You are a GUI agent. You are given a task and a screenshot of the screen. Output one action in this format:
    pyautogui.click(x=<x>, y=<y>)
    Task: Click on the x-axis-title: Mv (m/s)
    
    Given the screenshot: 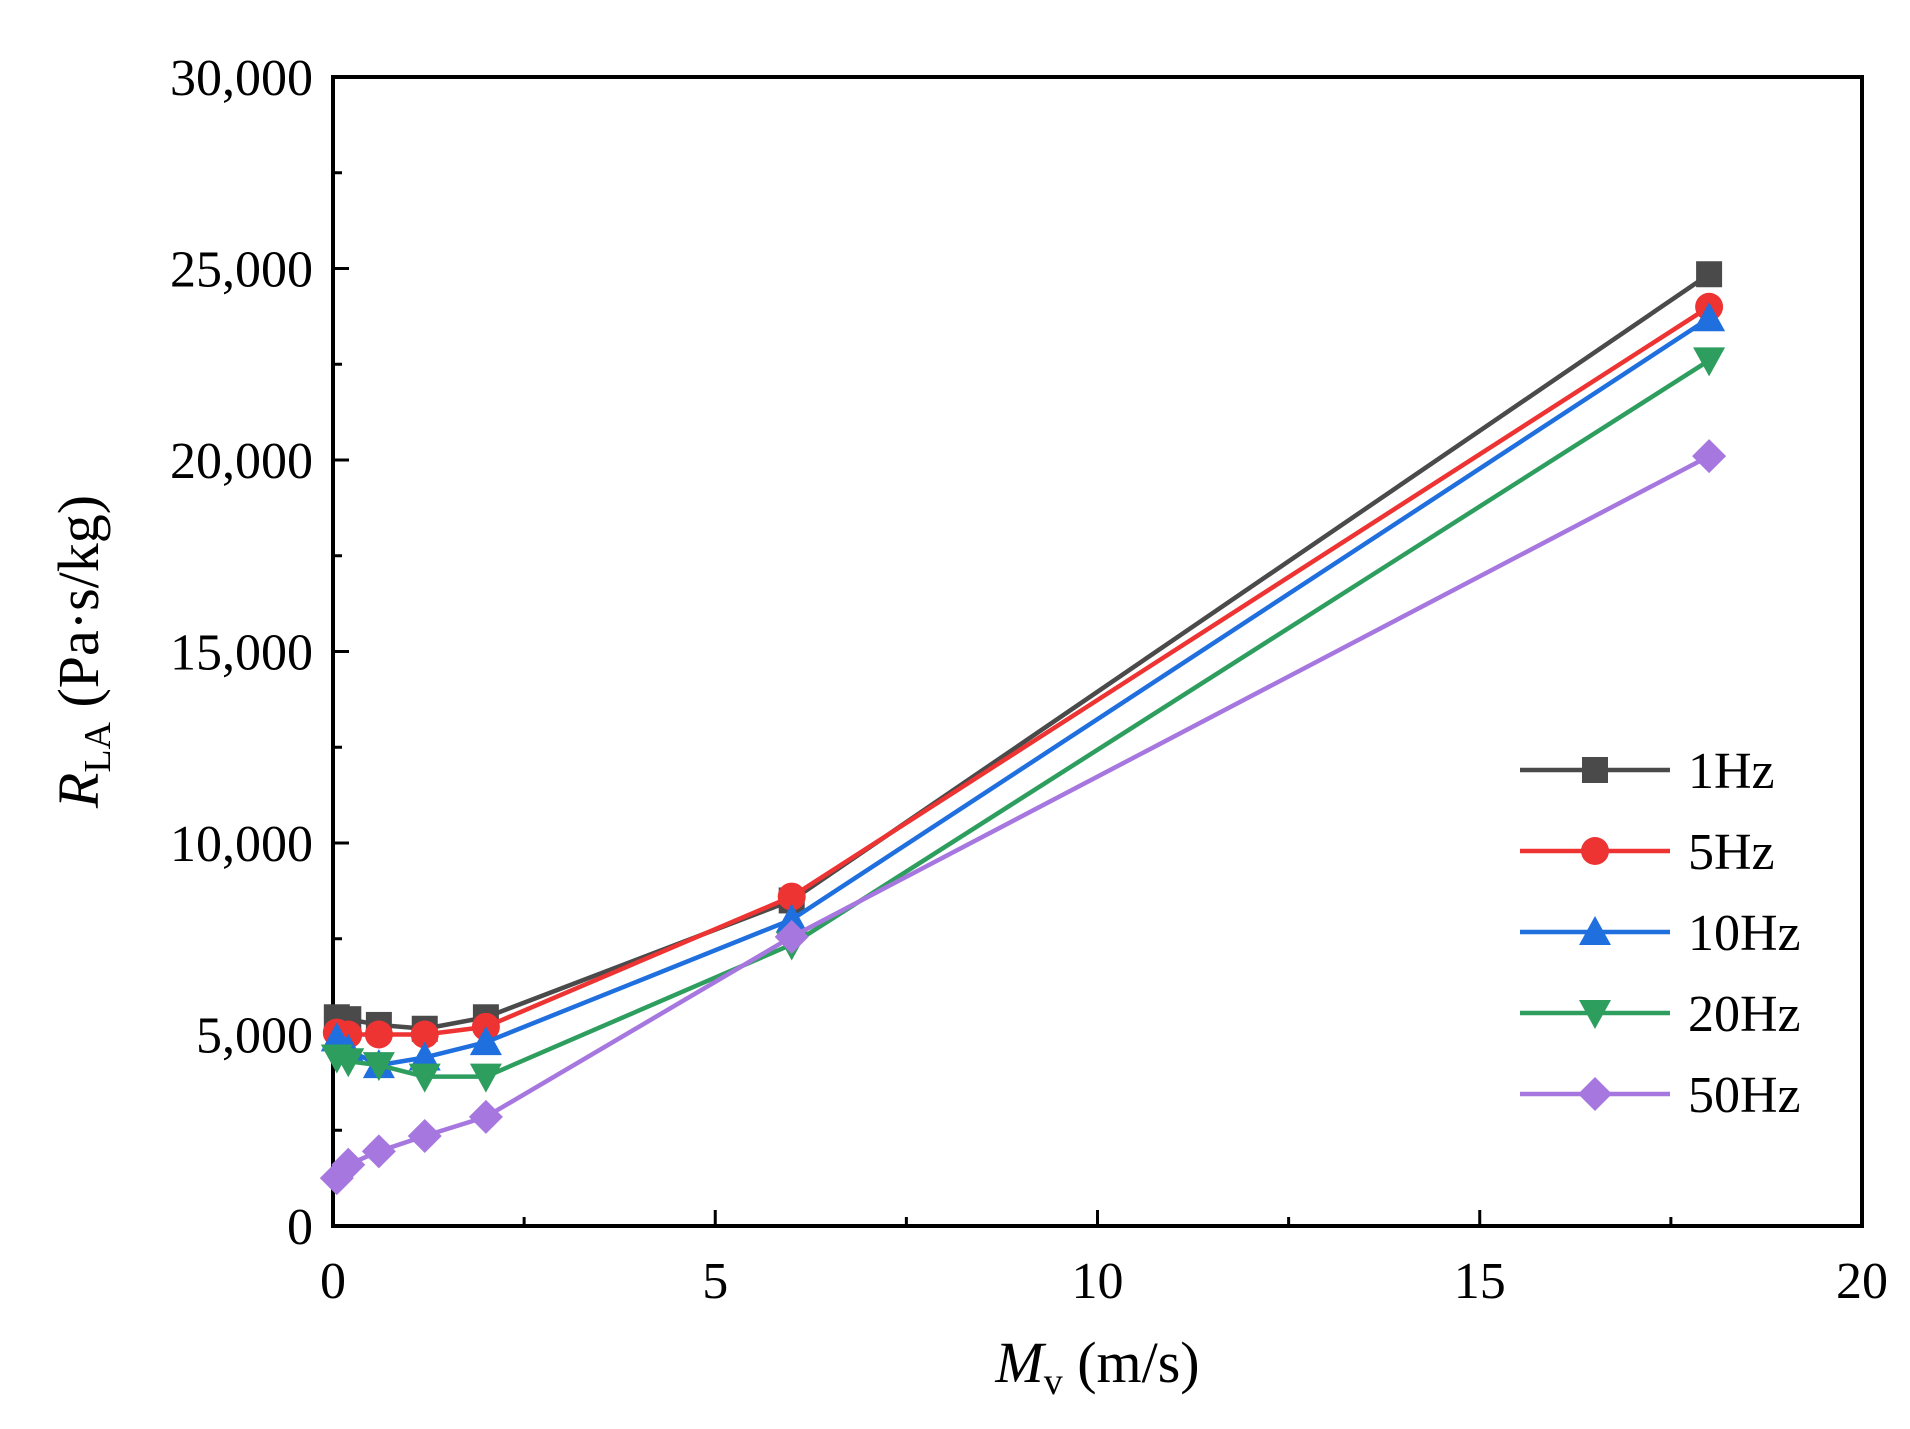 What is the action you would take?
    pyautogui.click(x=1096, y=1366)
    